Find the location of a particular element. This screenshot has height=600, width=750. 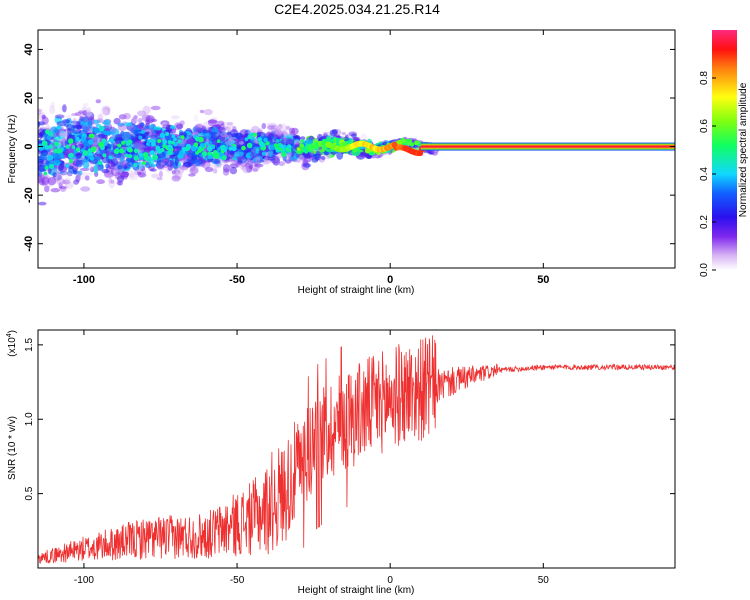

y-tick-label: 1.0 is located at coordinates (29, 419).